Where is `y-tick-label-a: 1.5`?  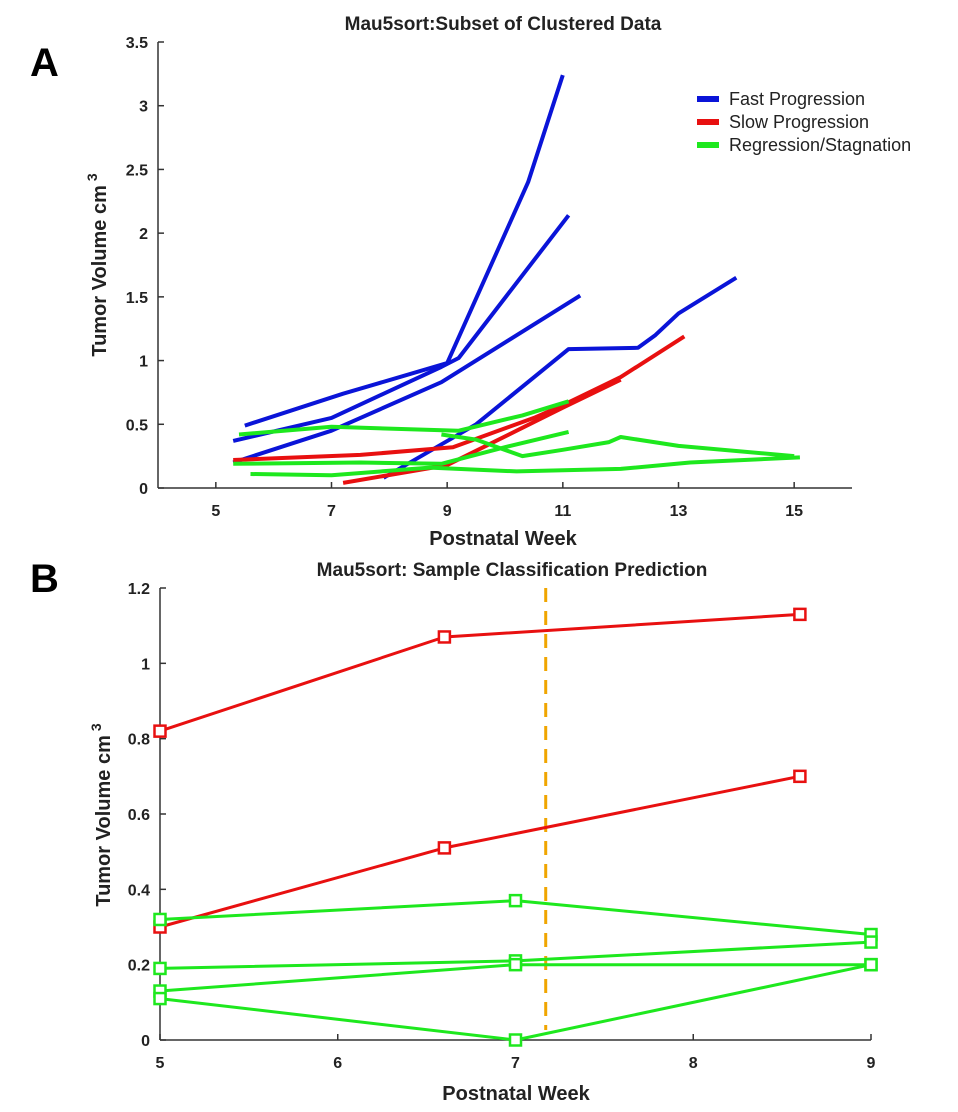 y-tick-label-a: 1.5 is located at coordinates (137, 298).